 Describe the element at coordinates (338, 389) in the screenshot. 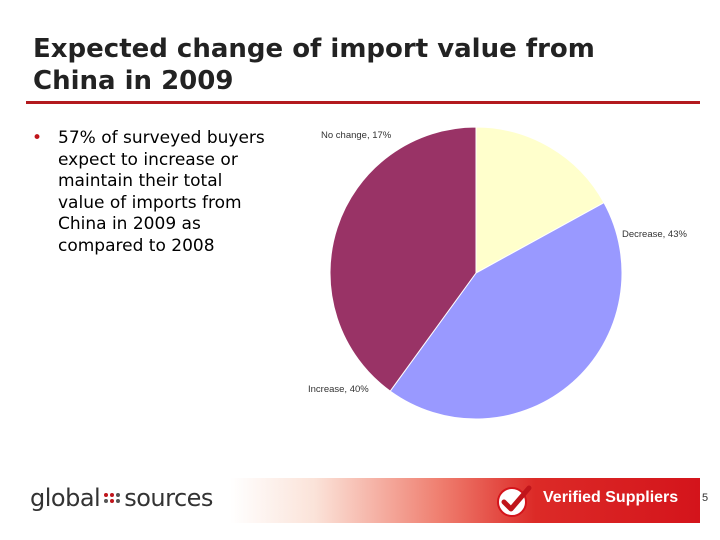

I see `slice-label-increase: Increase, 40%` at that location.